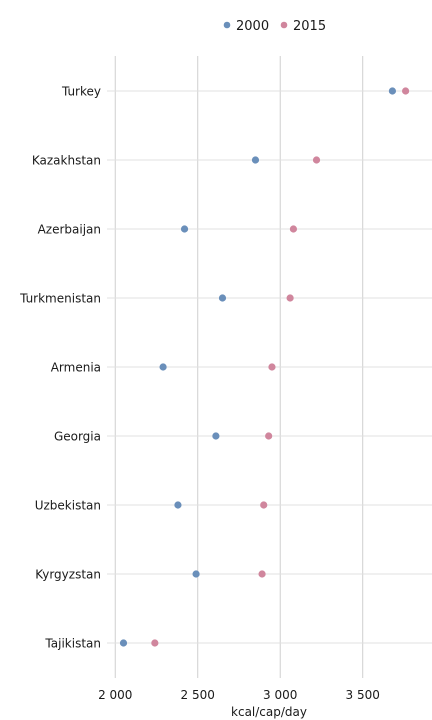 The image size is (432, 720). I want to click on category-label: Armenia, so click(76, 368).